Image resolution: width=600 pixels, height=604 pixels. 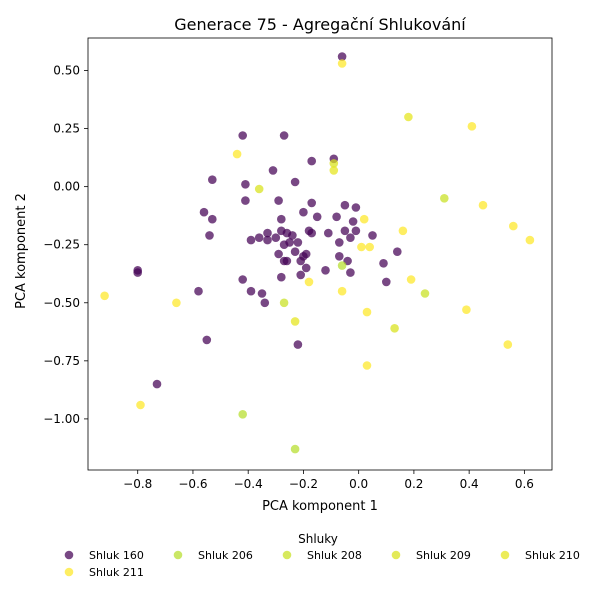 What do you see at coordinates (137, 484) in the screenshot?
I see `x-tick-label: −0.8` at bounding box center [137, 484].